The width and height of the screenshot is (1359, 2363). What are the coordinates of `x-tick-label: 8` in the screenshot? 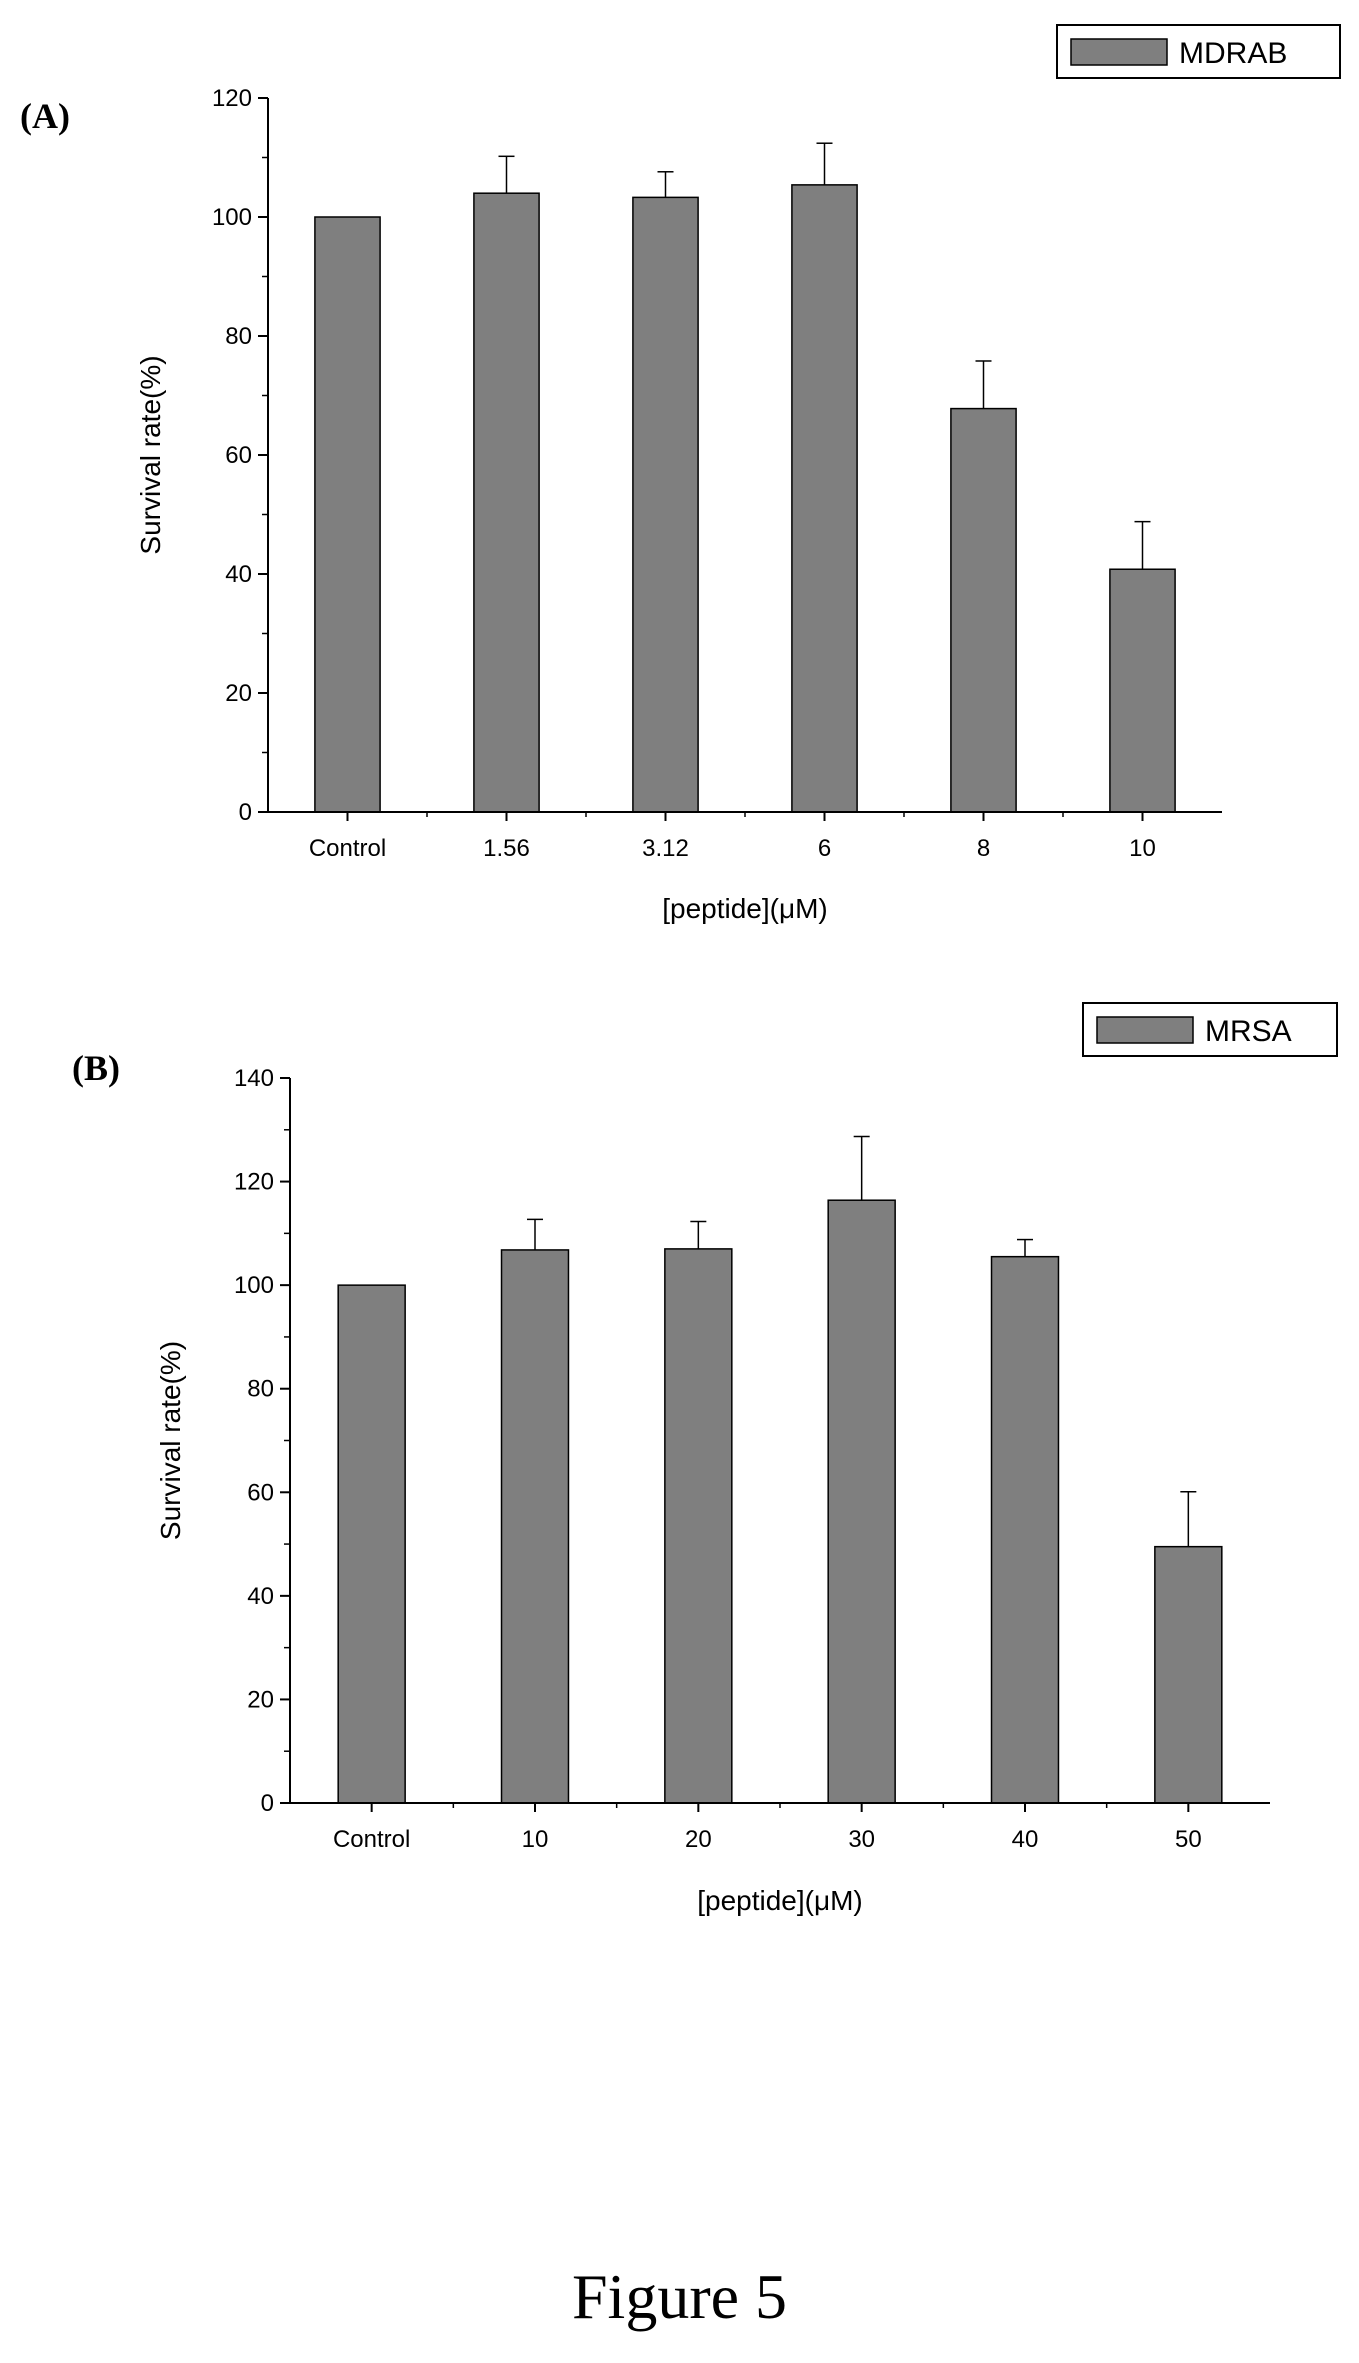 It's located at (983, 848).